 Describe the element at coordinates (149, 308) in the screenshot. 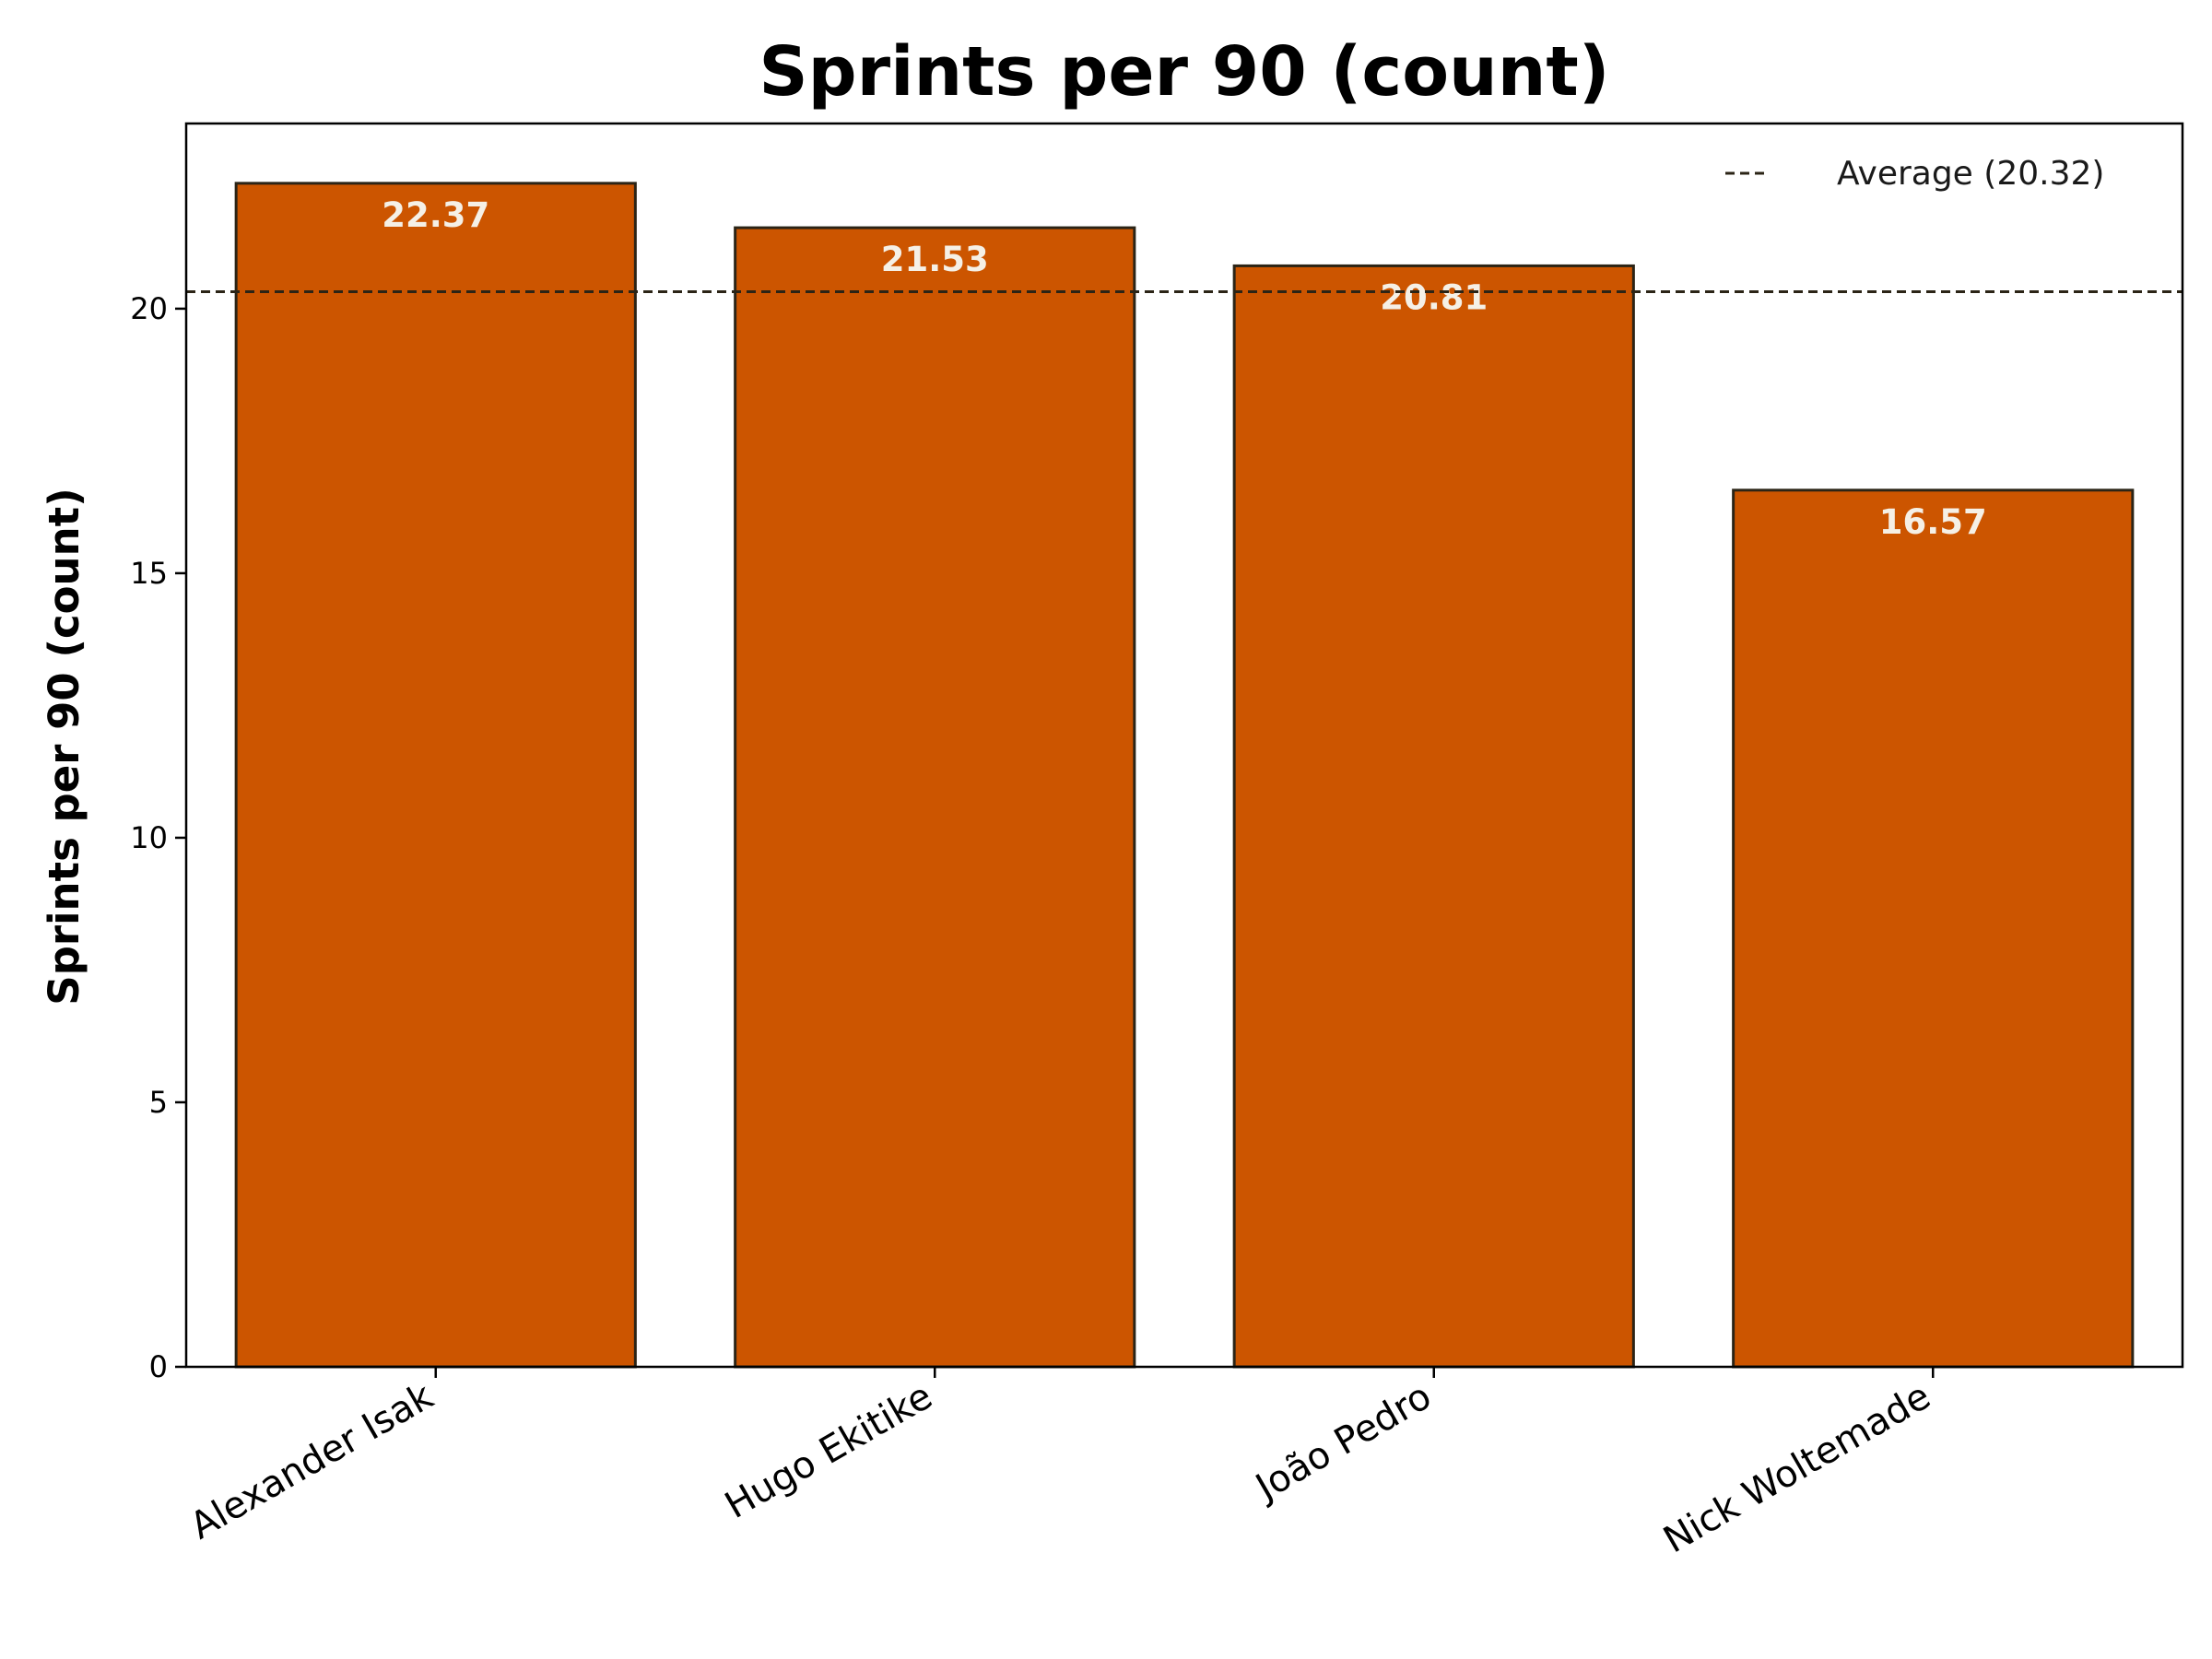

I see `y-tick-label: 20` at that location.